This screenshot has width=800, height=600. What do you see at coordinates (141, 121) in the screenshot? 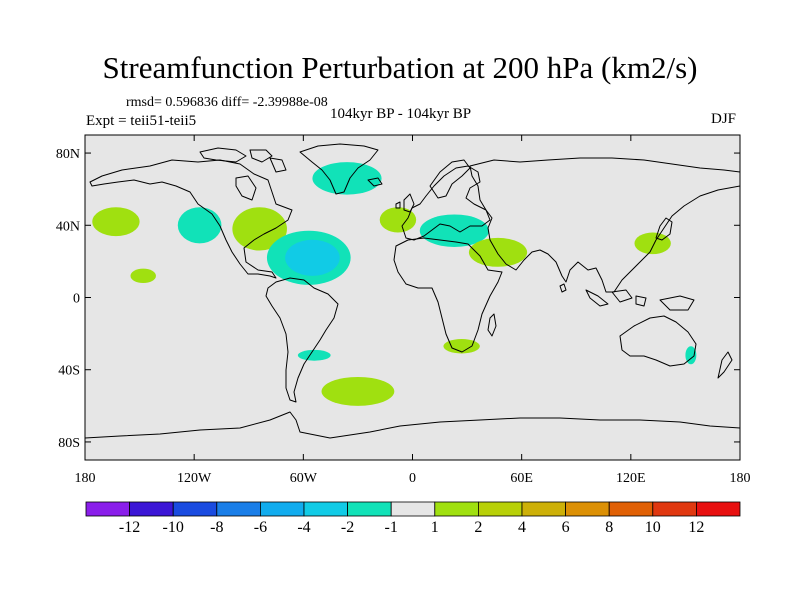
I see `experiment-label: Expt = teii51-teii5` at bounding box center [141, 121].